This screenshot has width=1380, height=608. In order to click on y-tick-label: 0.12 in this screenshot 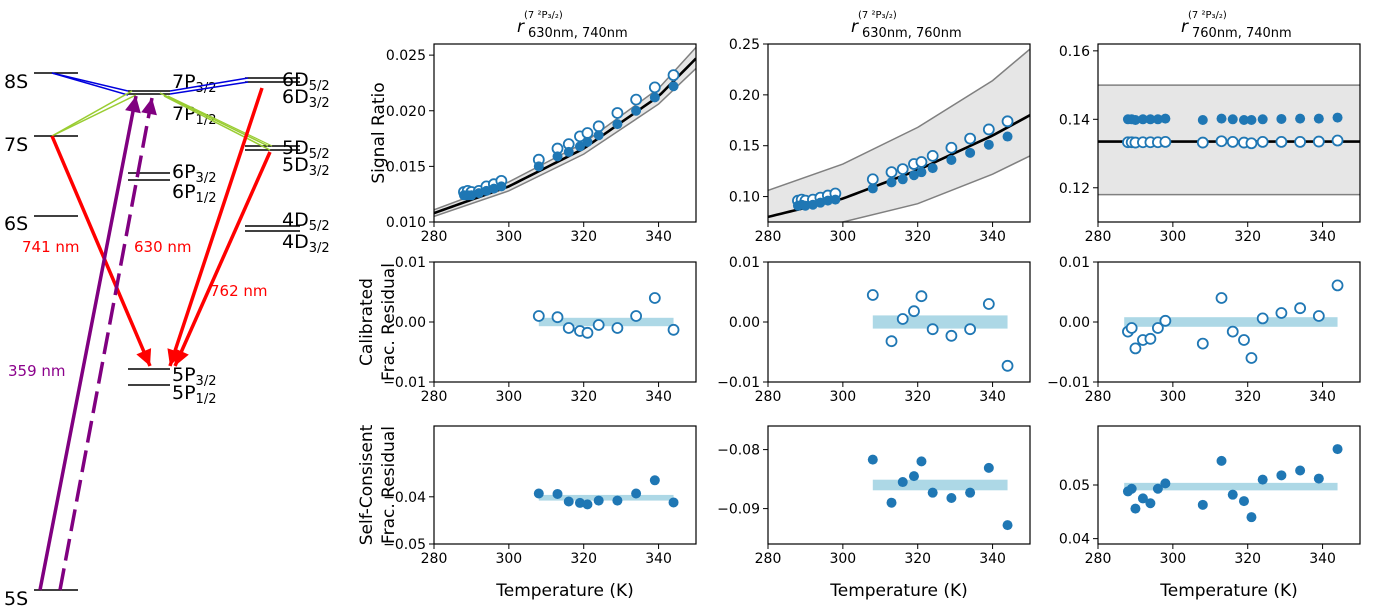, I will do `click(1074, 189)`.